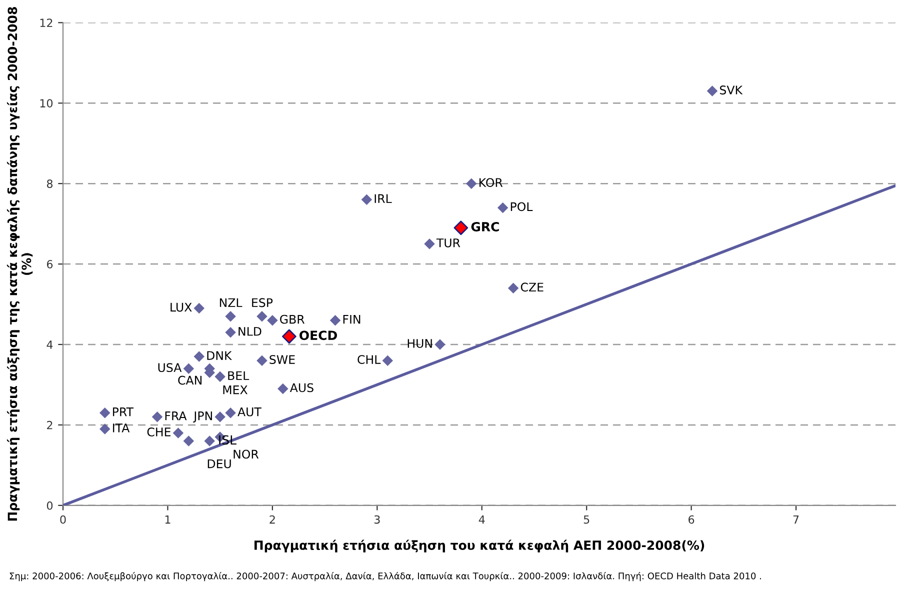 This screenshot has height=596, width=900. What do you see at coordinates (170, 367) in the screenshot?
I see `annotation: USA` at bounding box center [170, 367].